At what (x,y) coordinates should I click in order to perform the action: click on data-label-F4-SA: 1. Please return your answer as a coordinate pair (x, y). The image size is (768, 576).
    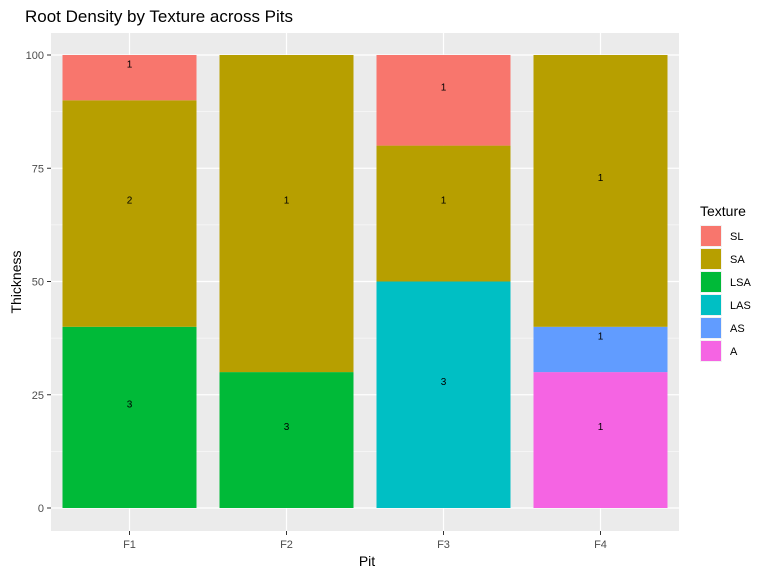
    Looking at the image, I should click on (601, 178).